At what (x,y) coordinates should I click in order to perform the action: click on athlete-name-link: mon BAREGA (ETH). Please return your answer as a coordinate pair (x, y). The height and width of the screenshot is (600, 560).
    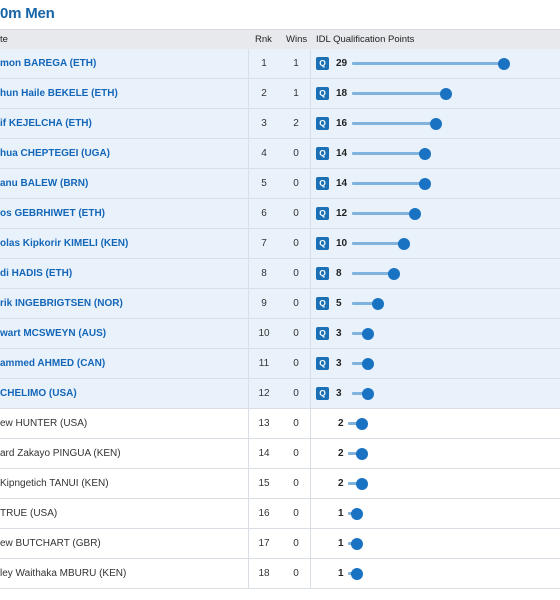
    Looking at the image, I should click on (48, 63).